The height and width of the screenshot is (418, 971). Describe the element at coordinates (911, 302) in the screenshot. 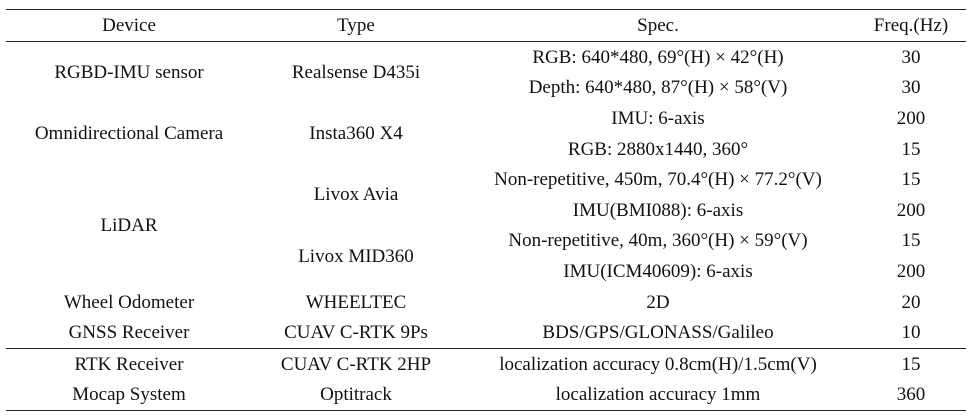

I see `freq-cell: 20` at that location.